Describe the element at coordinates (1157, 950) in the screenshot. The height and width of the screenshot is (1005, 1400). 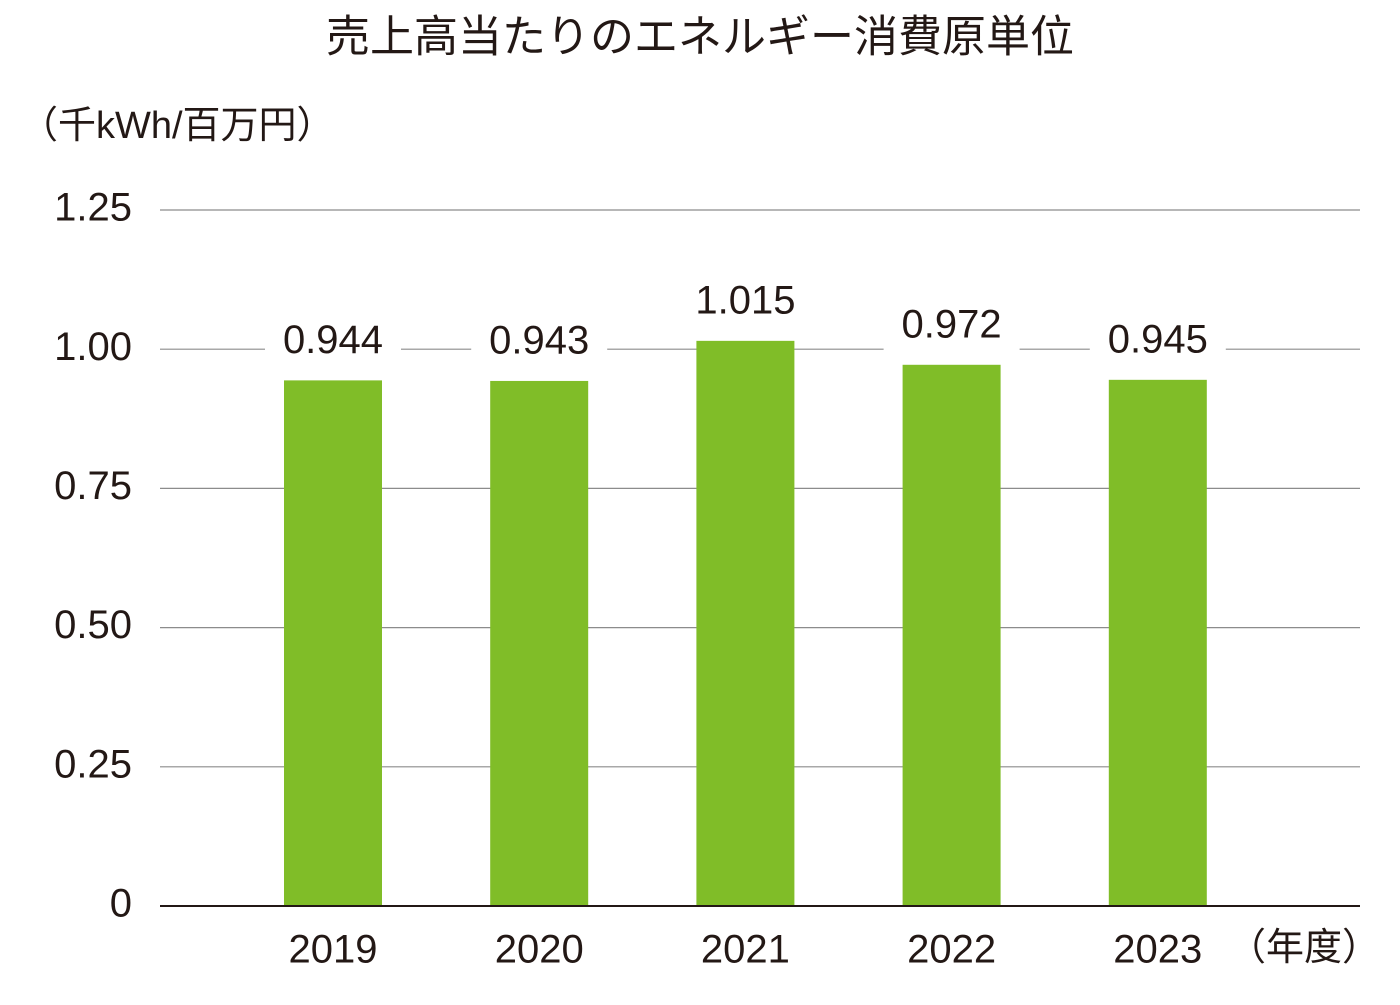
I see `x-tick-label: 2023` at that location.